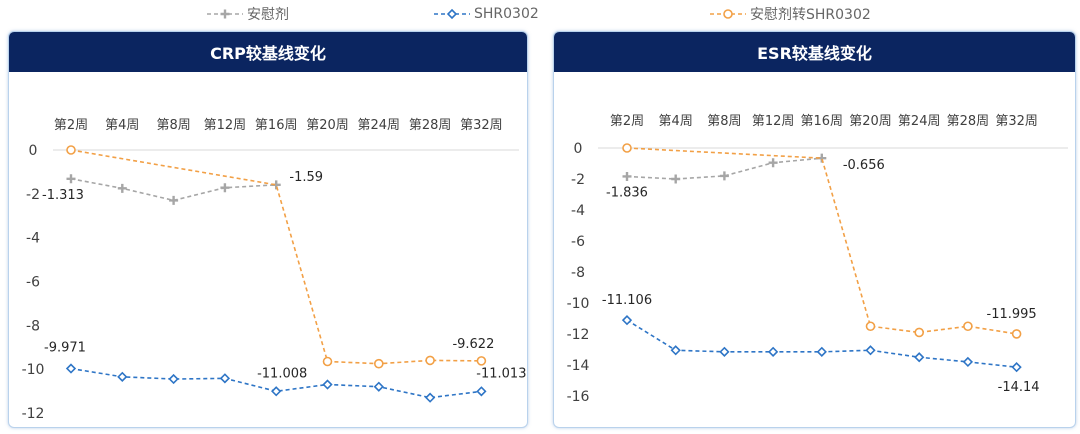 The height and width of the screenshot is (434, 1080). What do you see at coordinates (65, 348) in the screenshot?
I see `data-label: -9.971` at bounding box center [65, 348].